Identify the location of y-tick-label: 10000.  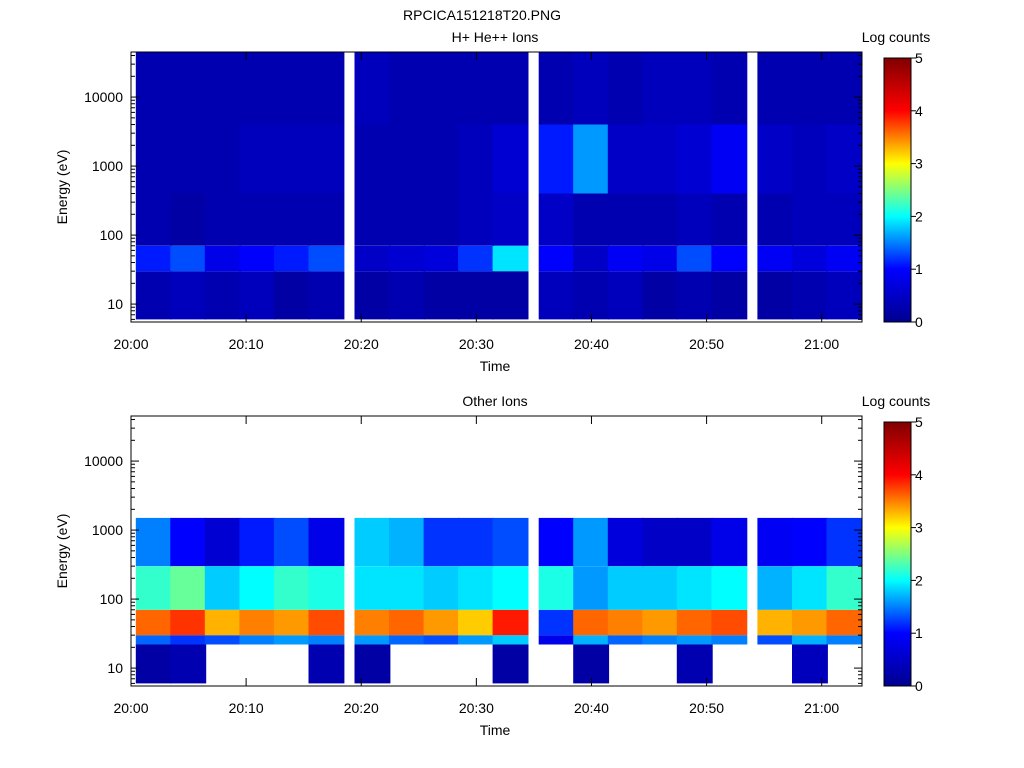
(103, 97).